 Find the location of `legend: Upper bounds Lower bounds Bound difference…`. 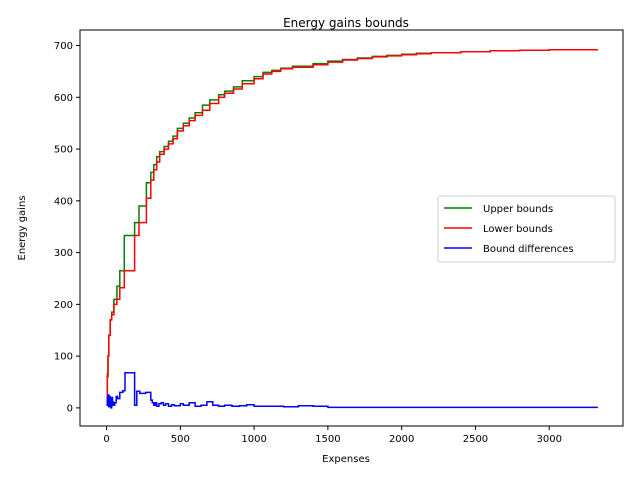

legend: Upper bounds Lower bounds Bound difference… is located at coordinates (526, 229).